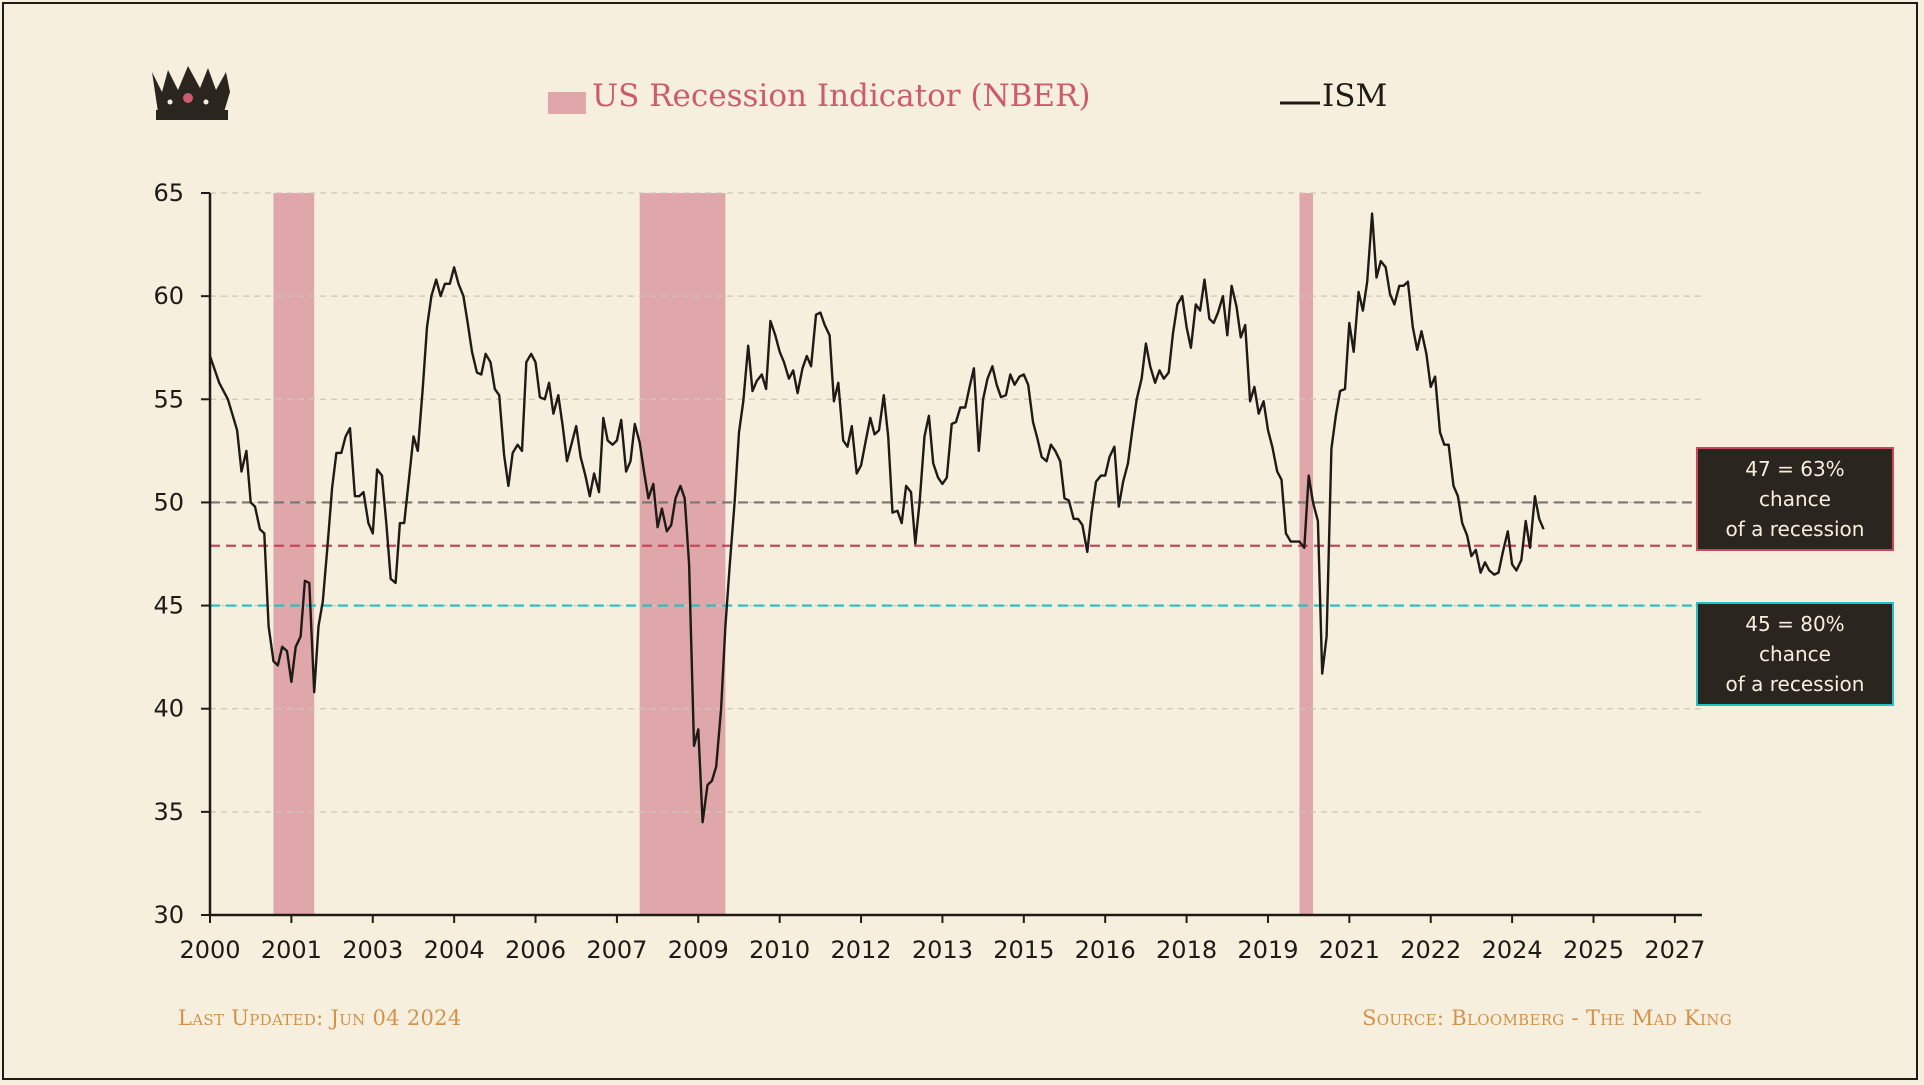  Describe the element at coordinates (168, 709) in the screenshot. I see `y-tick-label-40: 40` at that location.